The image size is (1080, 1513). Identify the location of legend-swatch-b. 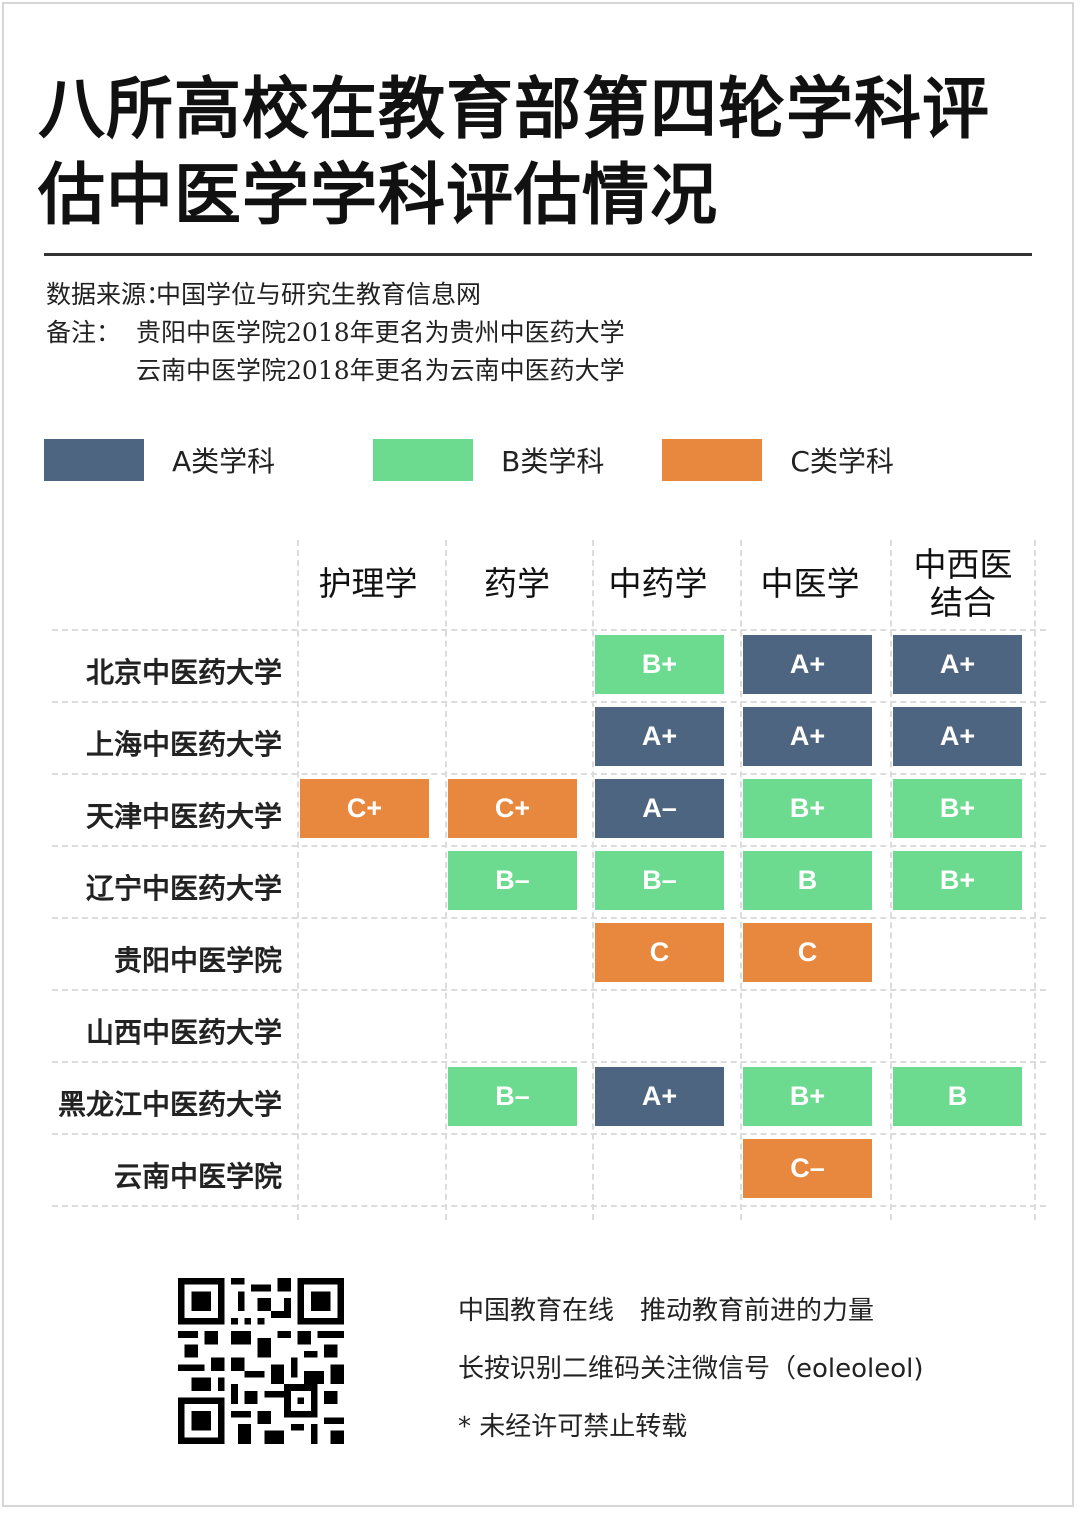
(423, 460).